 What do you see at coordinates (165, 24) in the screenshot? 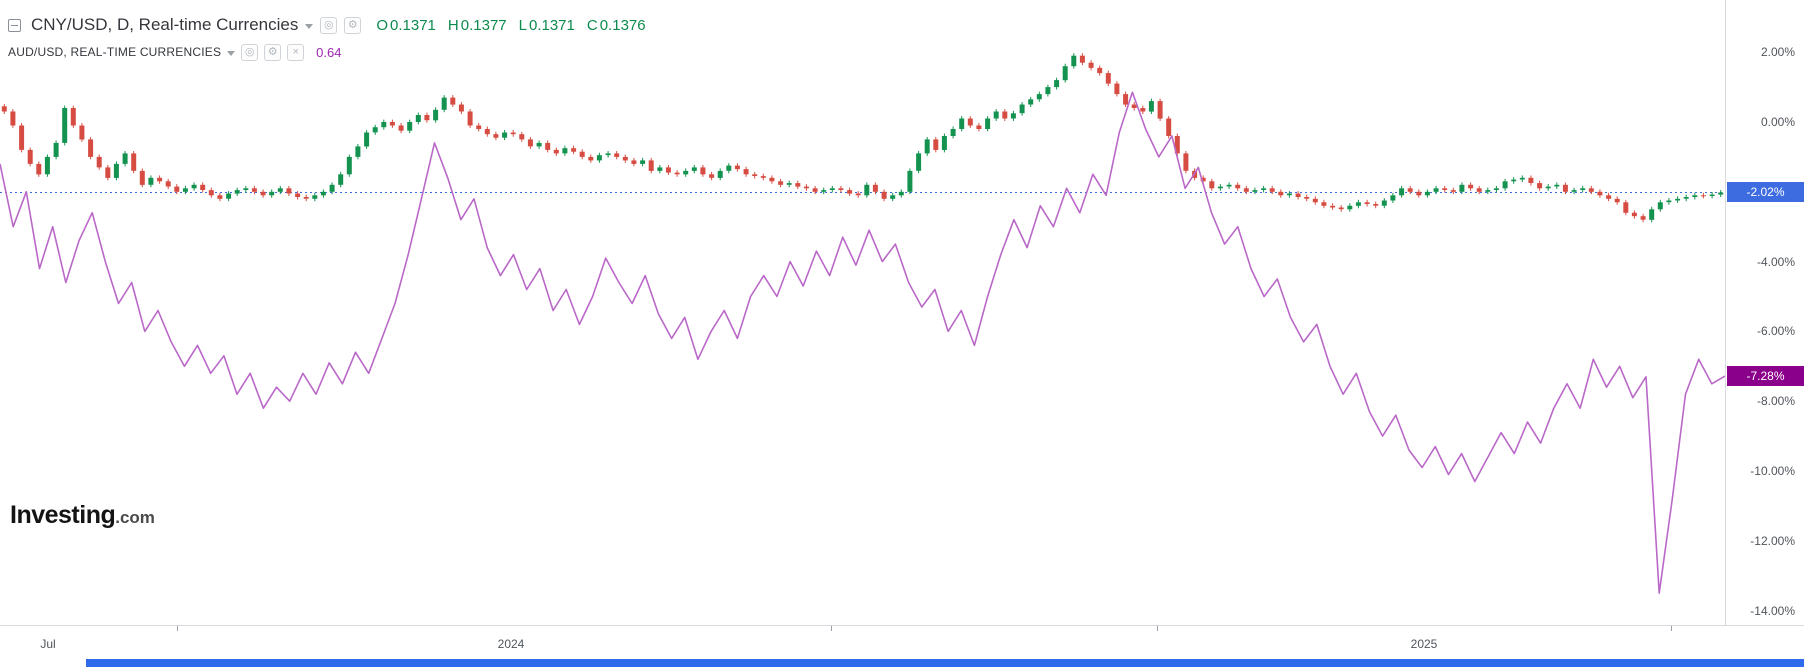
I see `main-symbol-title: CNY/USD, D, Real-time Currencies` at bounding box center [165, 24].